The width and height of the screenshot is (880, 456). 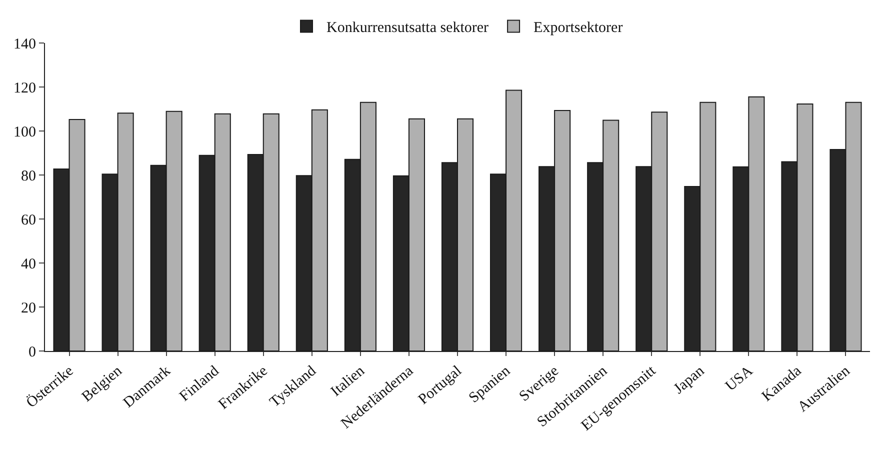 I want to click on y-tick-label: 80, so click(x=28, y=176).